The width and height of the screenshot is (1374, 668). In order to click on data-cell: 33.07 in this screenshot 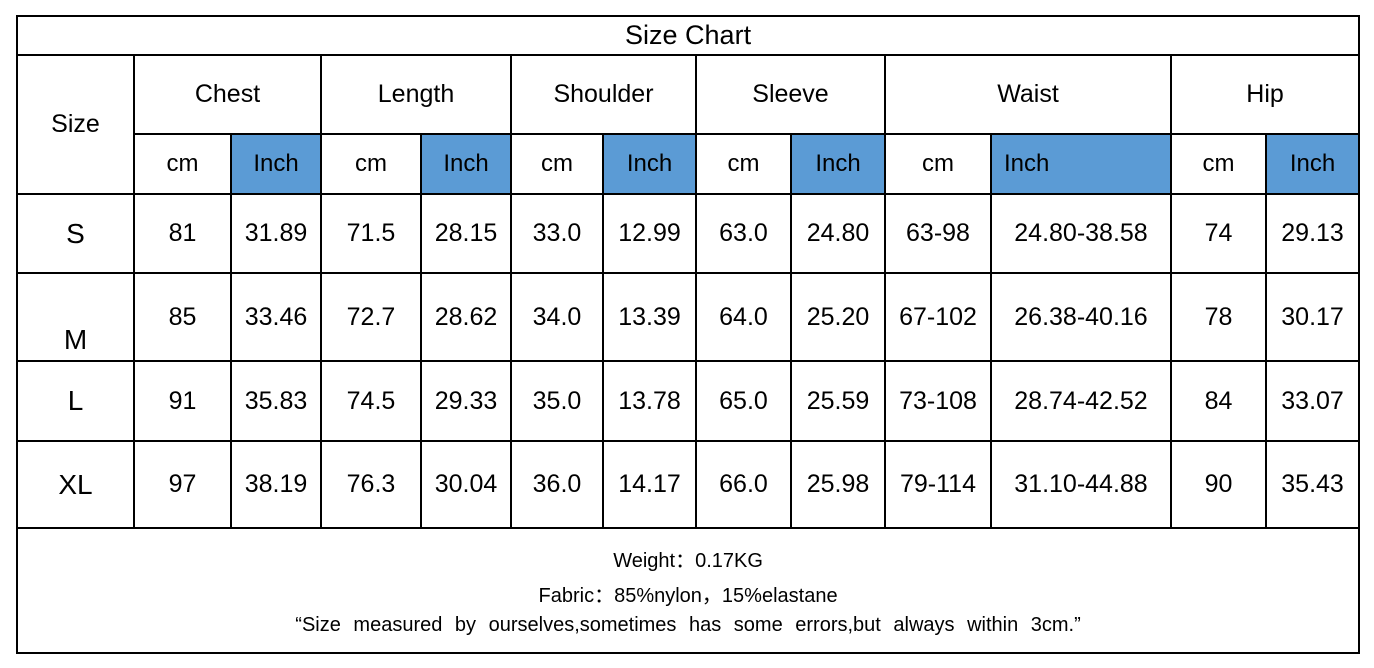, I will do `click(1312, 401)`.